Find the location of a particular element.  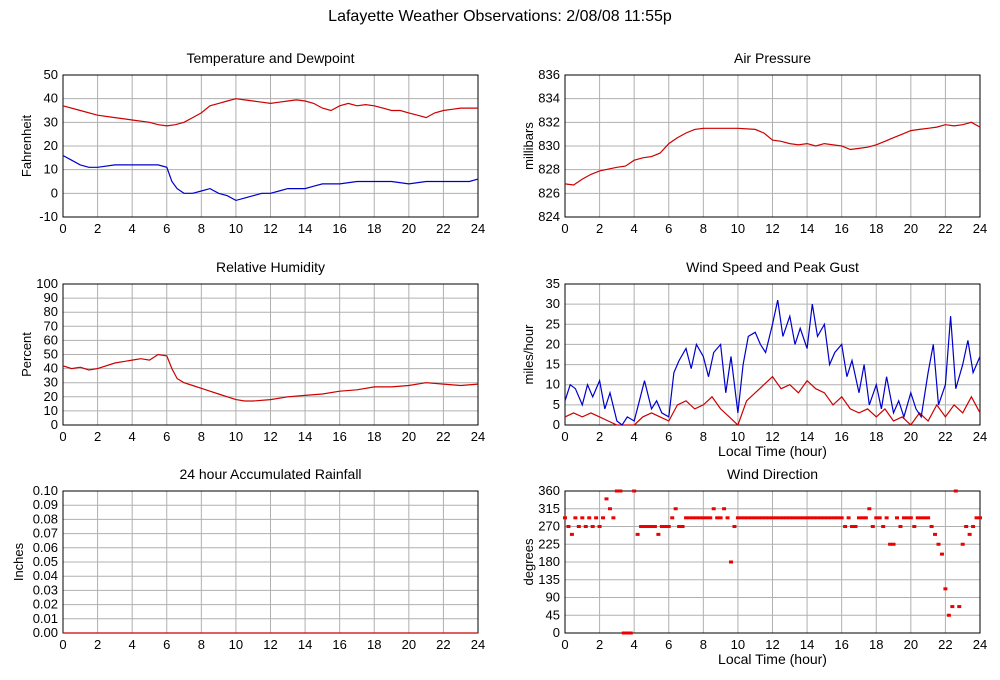

rain-x-tick-label: 8 is located at coordinates (201, 644).